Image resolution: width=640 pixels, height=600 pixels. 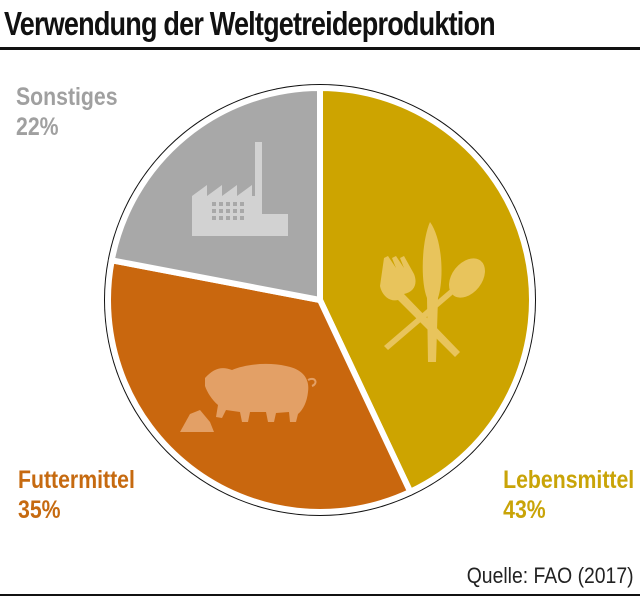 I want to click on label-lebensmittel-value: 43%, so click(x=524, y=510).